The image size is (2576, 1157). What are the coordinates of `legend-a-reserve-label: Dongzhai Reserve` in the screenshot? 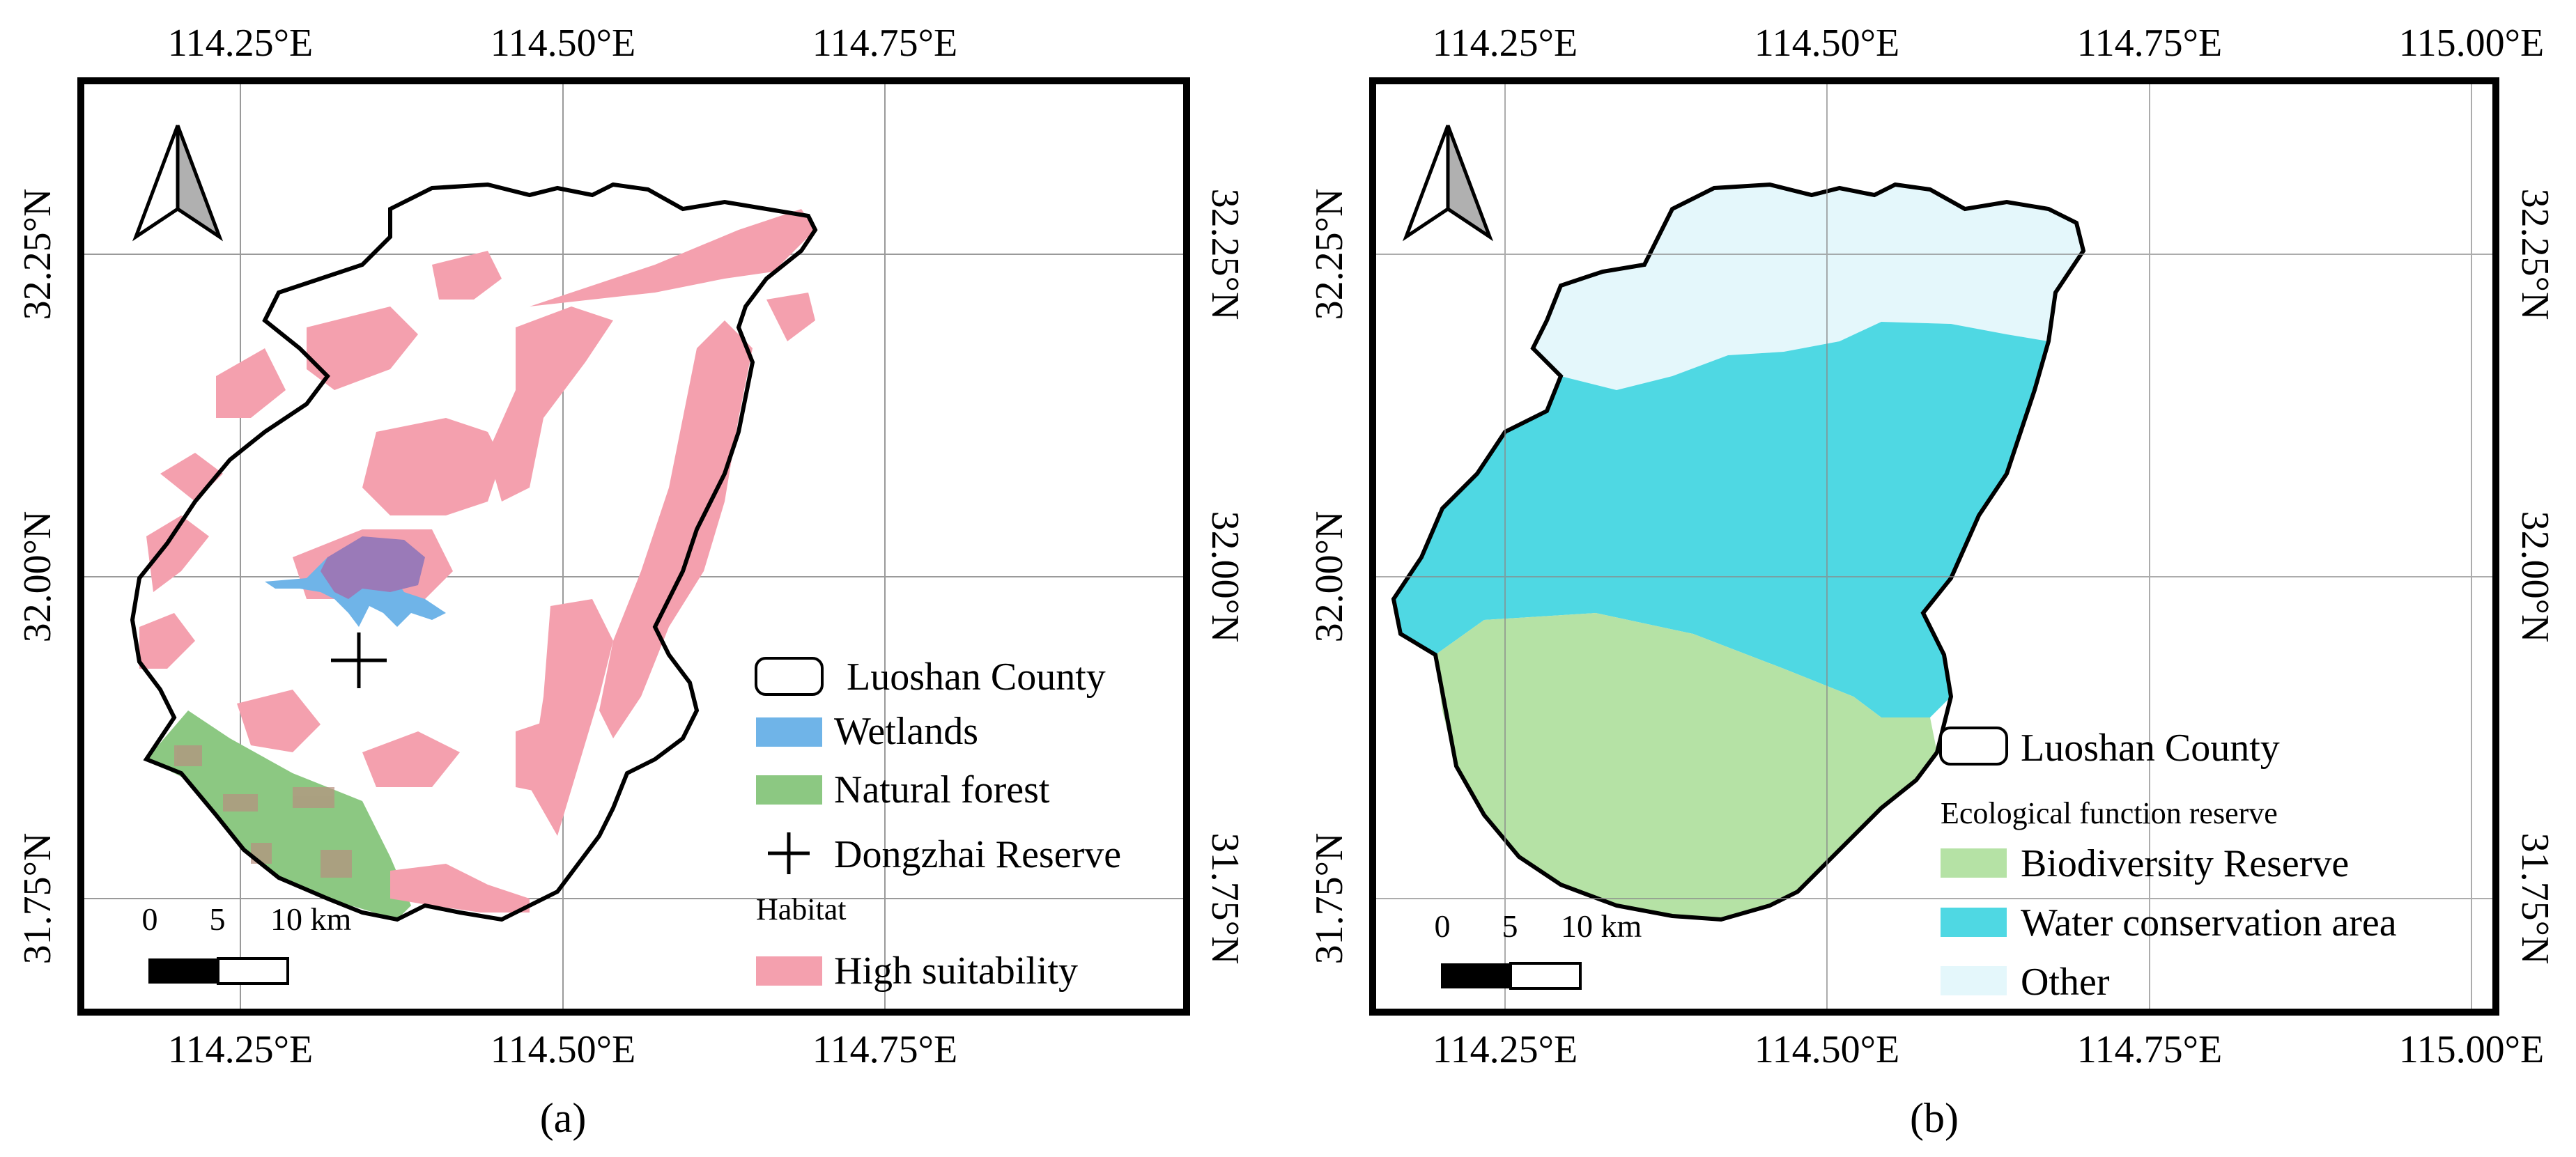 It's located at (977, 855).